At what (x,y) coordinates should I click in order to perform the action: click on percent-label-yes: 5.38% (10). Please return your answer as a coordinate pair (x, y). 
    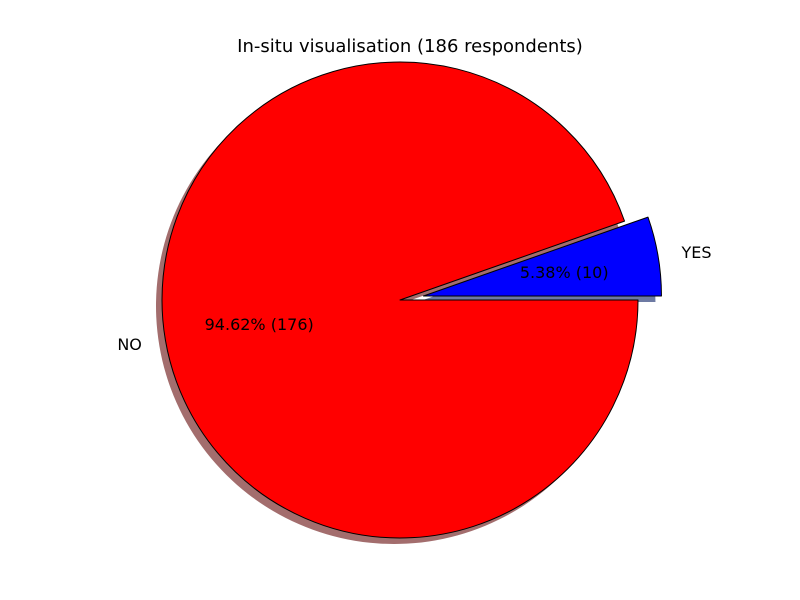
    Looking at the image, I should click on (564, 272).